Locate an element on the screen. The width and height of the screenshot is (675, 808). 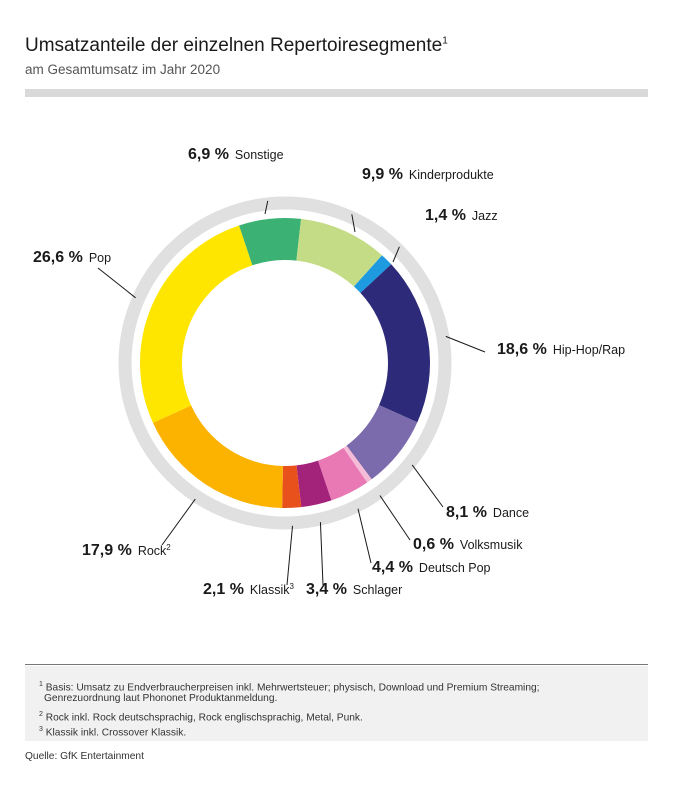
slice-label-schlager: 3,4 % Schlager is located at coordinates (354, 589).